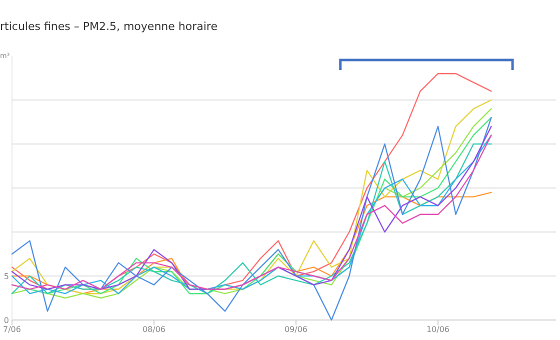  I want to click on y-tick-label: 0, so click(6, 320).